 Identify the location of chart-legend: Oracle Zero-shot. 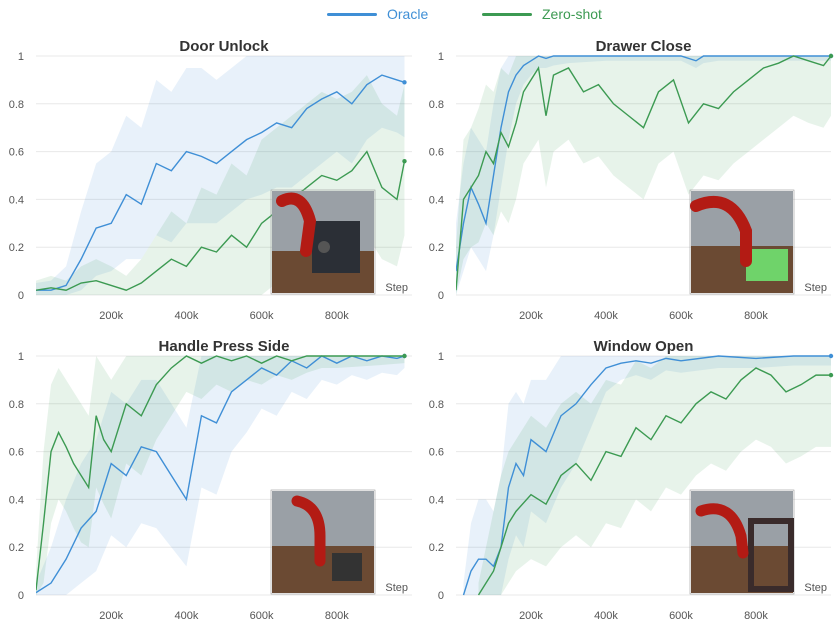
(419, 15).